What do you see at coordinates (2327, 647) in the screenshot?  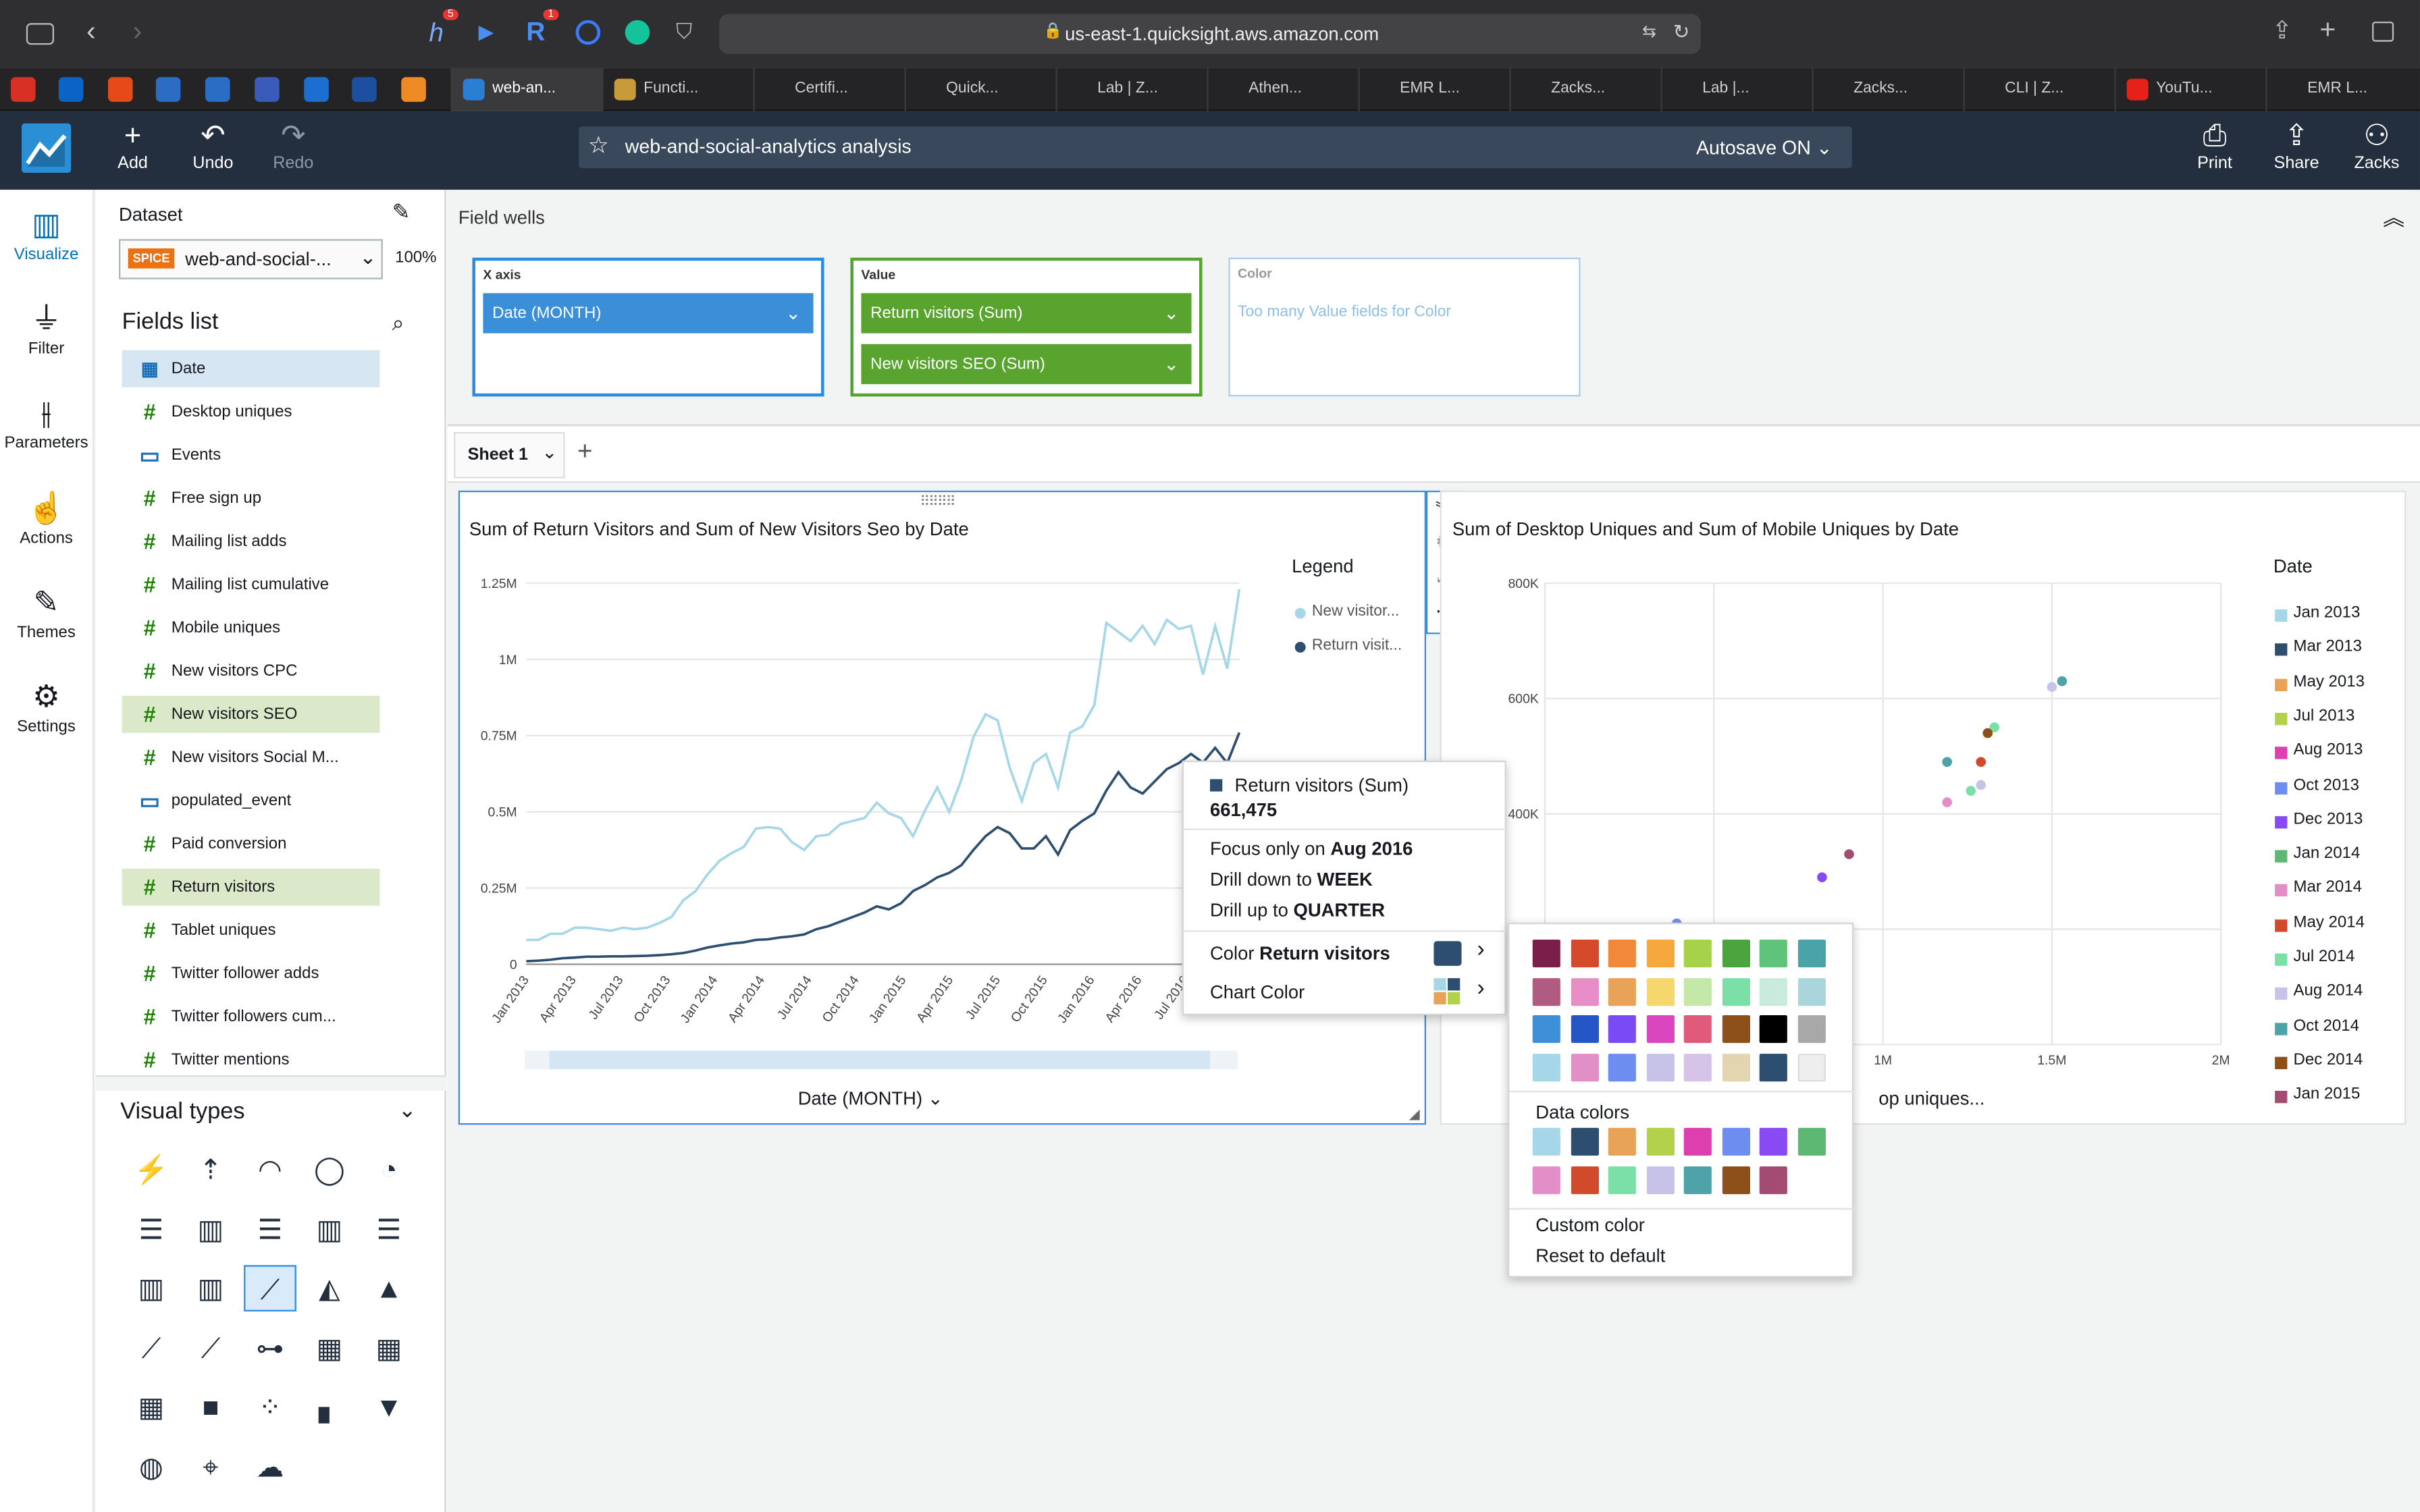 I see `legend-item: Mar 2013` at bounding box center [2327, 647].